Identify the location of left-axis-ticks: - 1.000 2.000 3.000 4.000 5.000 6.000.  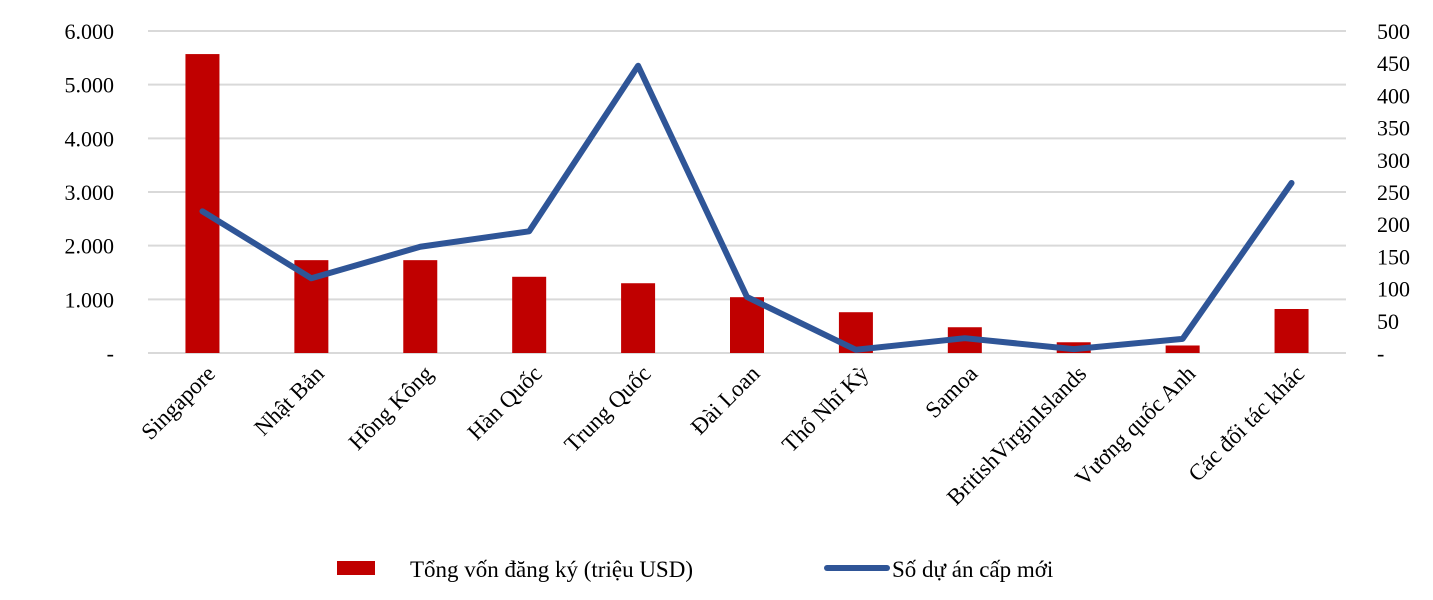
(90, 192).